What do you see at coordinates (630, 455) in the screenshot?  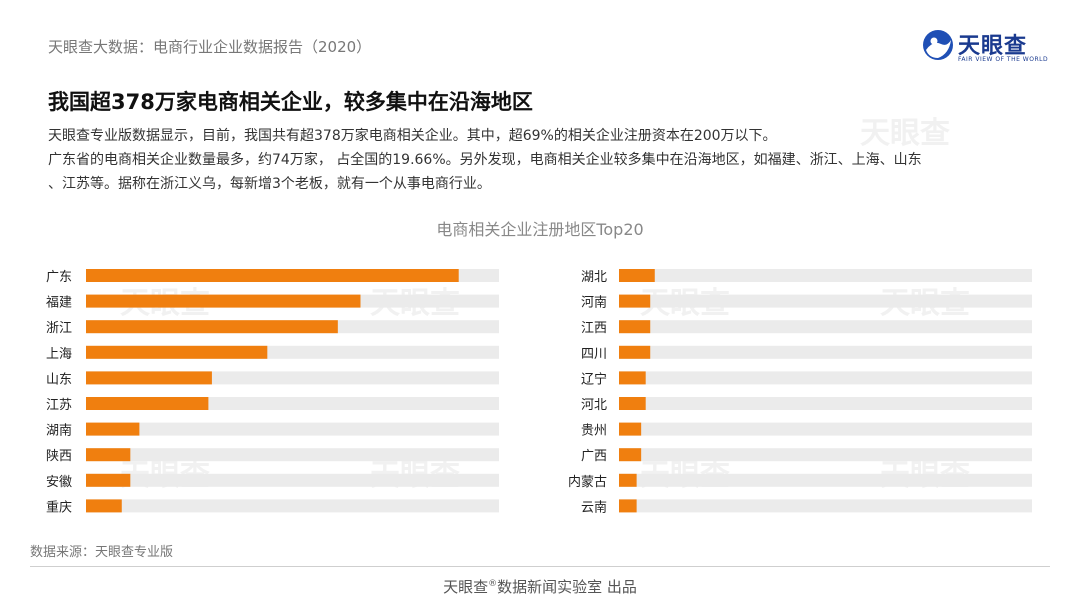 I see `bar-广西` at bounding box center [630, 455].